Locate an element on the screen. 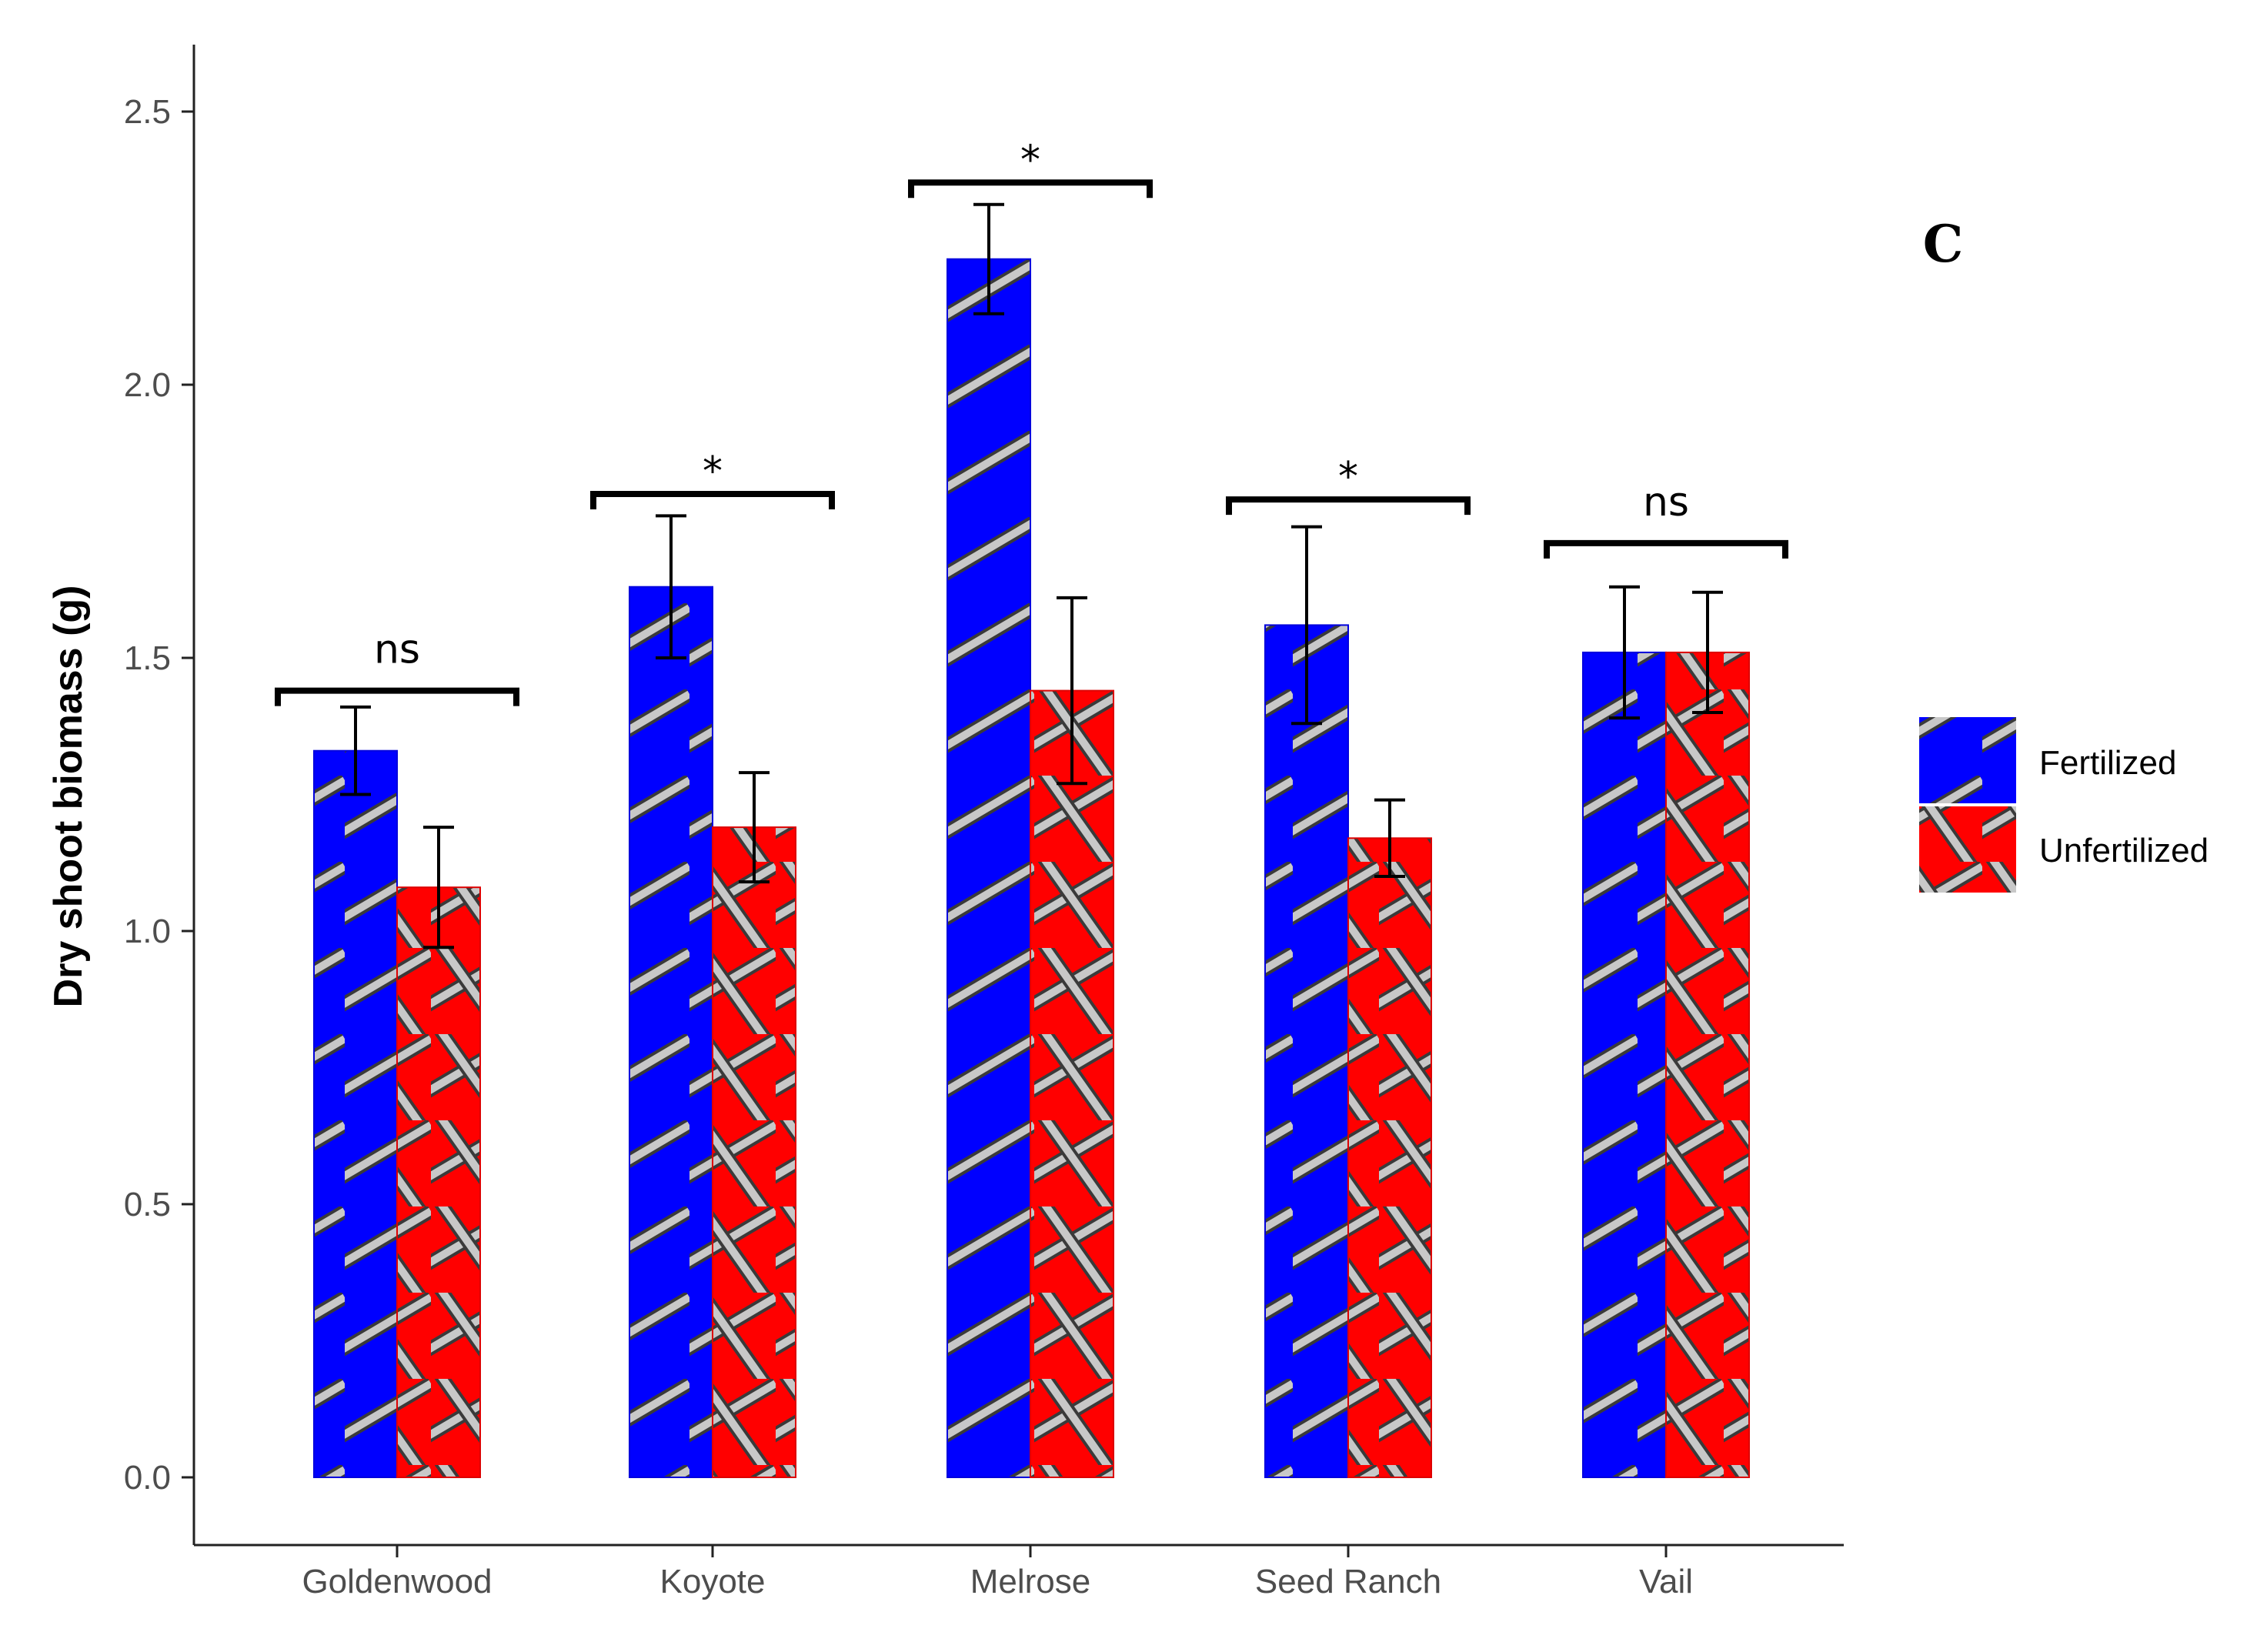  legend-label-fertilized: Fertilized is located at coordinates (2108, 763).